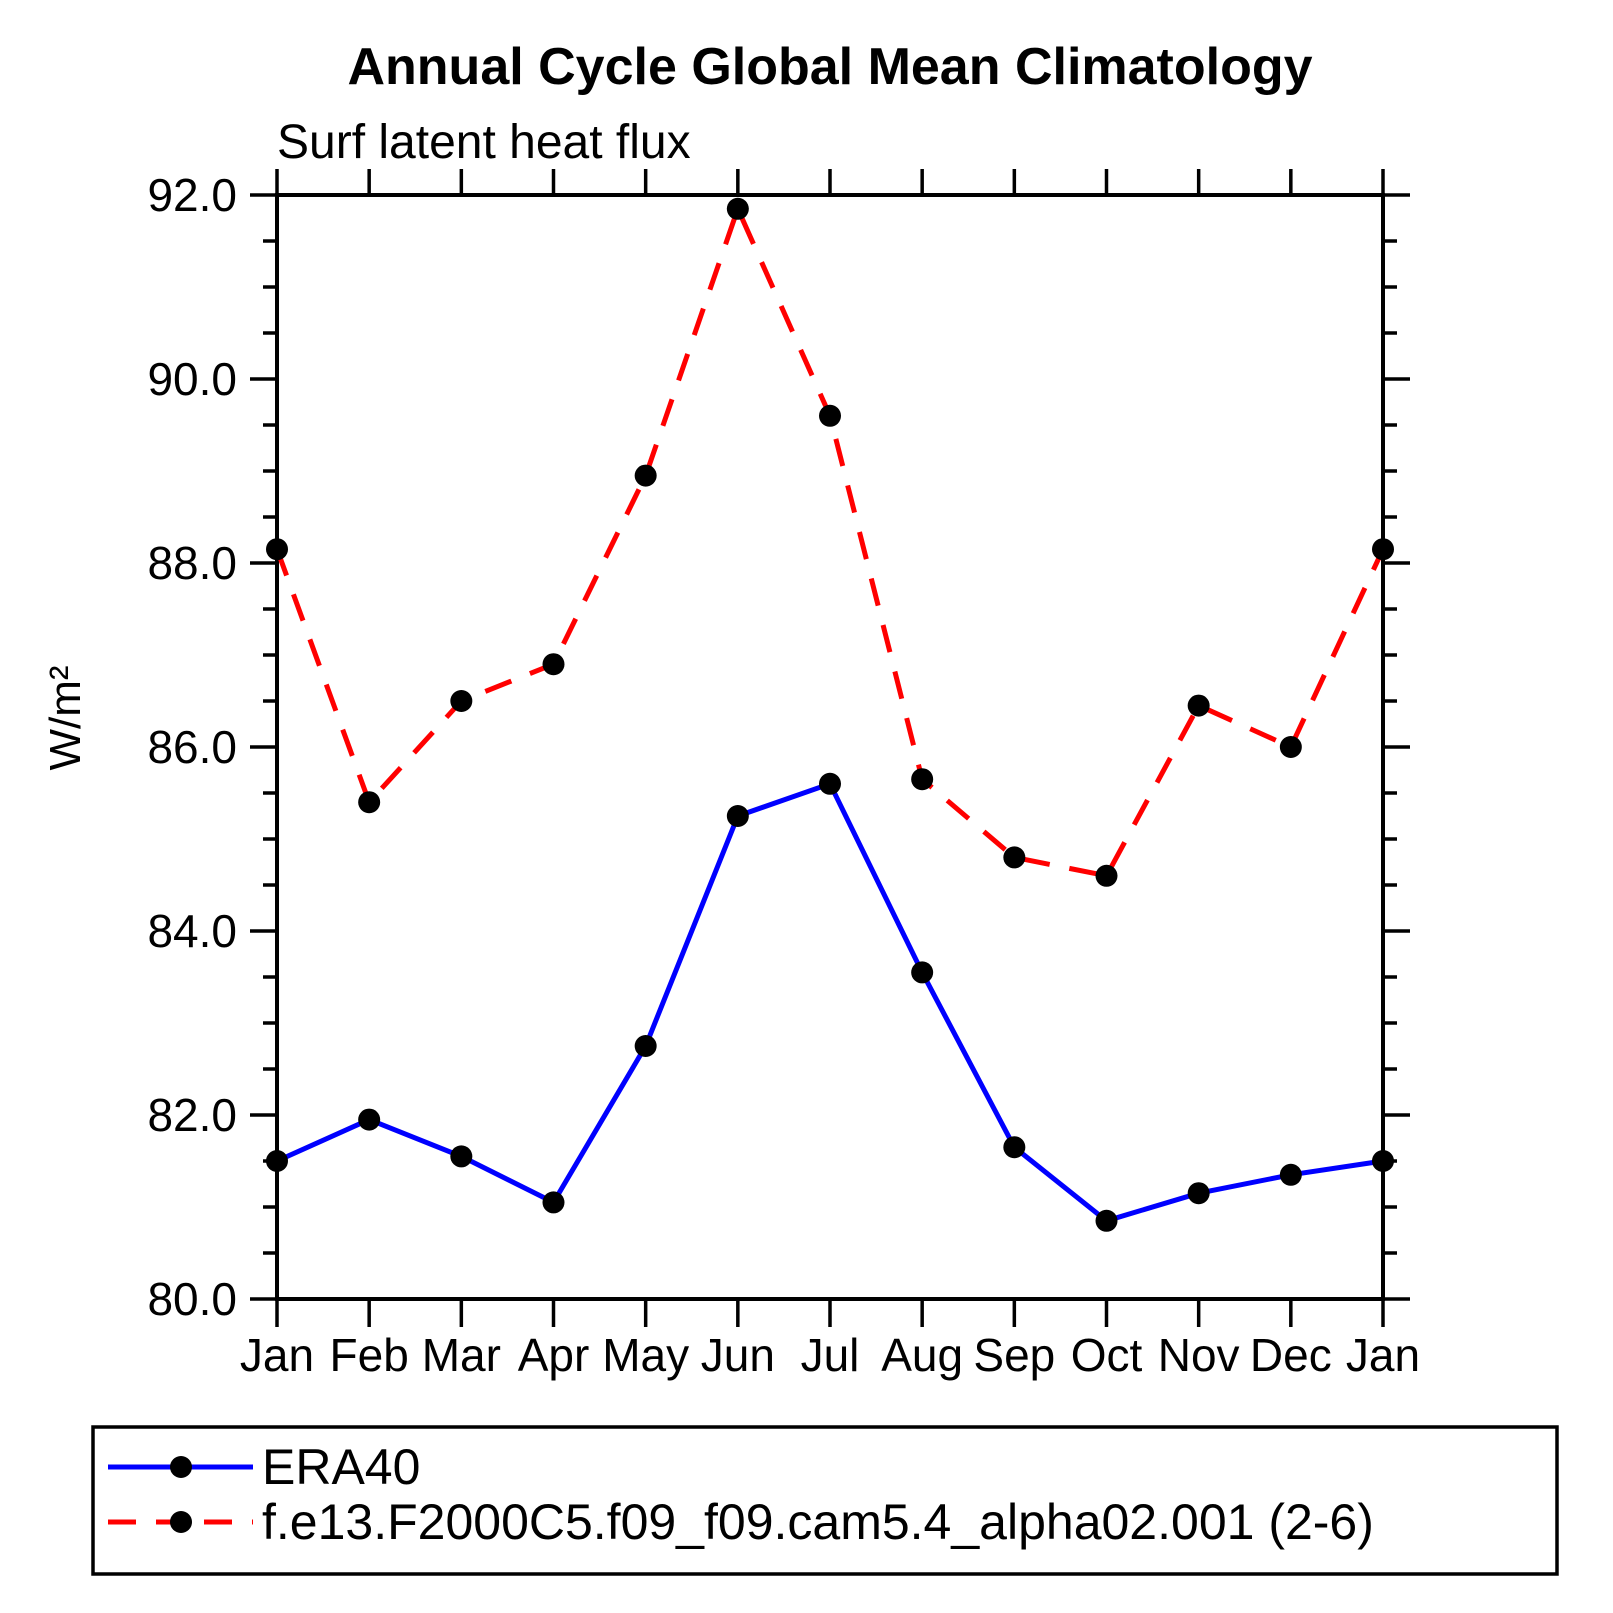 This screenshot has height=1613, width=1613. Describe the element at coordinates (1199, 1355) in the screenshot. I see `x-tick-label: Nov` at that location.